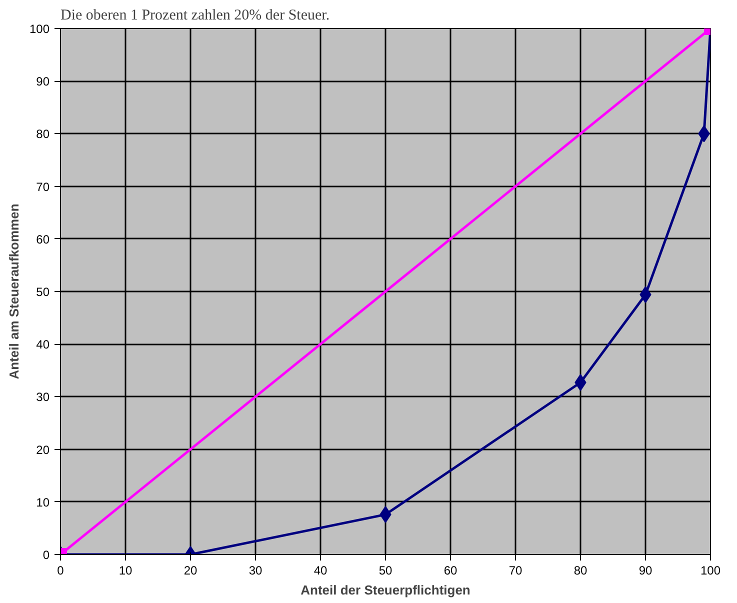 The width and height of the screenshot is (737, 603). I want to click on y-axis-title: Anteil am Steueraufkommen, so click(14, 292).